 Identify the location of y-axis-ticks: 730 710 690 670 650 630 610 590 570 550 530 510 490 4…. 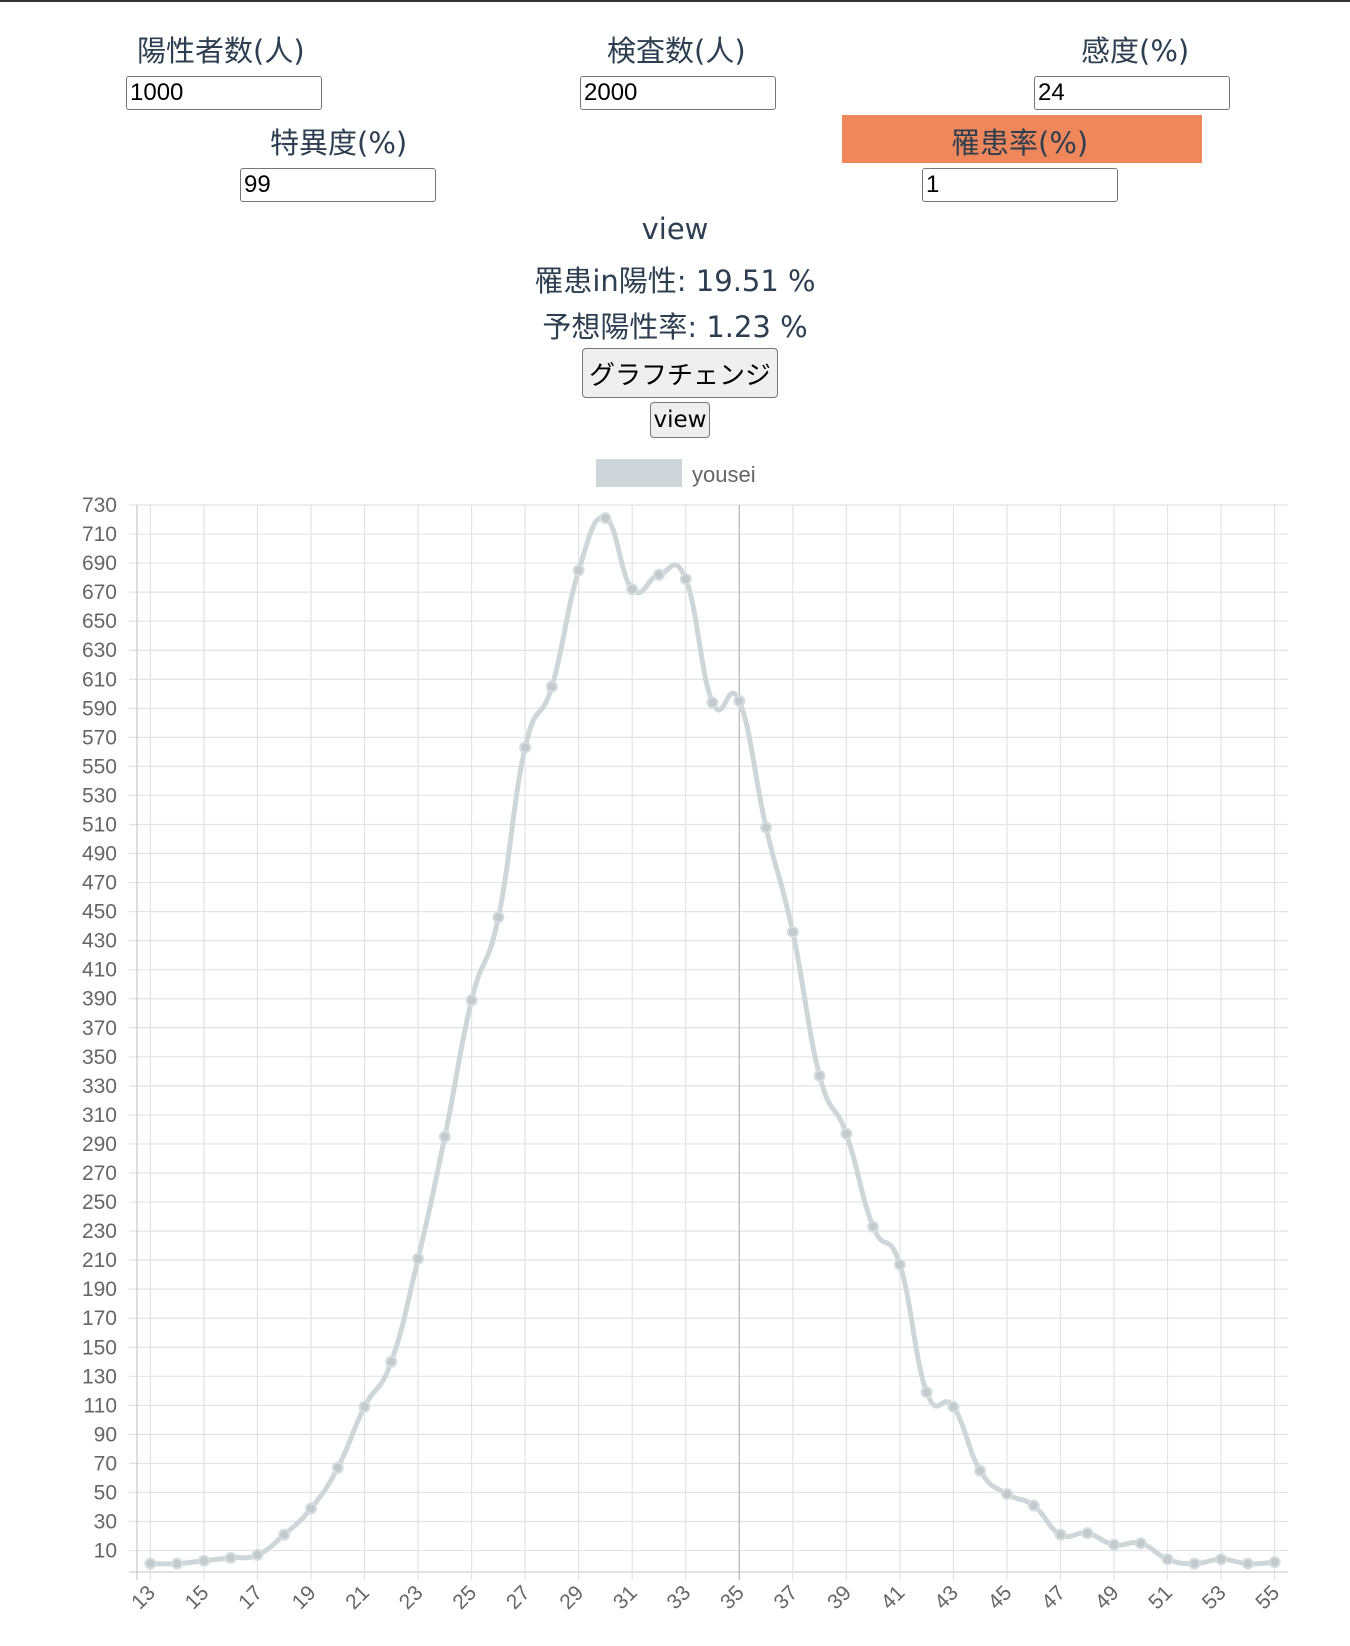
(99, 1028).